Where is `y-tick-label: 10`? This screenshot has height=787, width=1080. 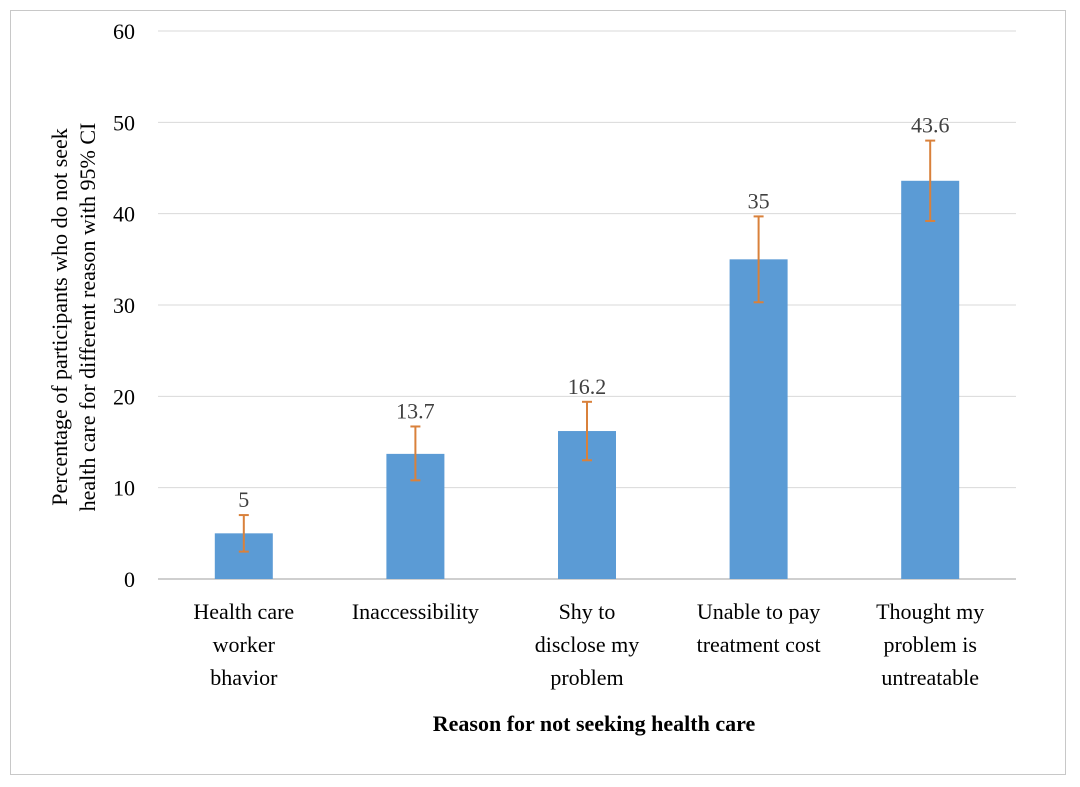
y-tick-label: 10 is located at coordinates (124, 488).